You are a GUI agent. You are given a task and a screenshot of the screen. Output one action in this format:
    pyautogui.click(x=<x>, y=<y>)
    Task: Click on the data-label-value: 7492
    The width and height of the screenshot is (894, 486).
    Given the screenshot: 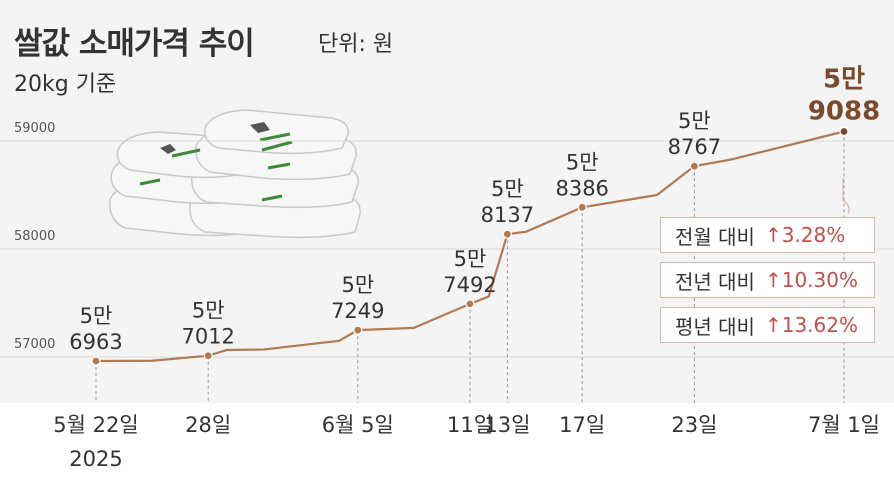 What is the action you would take?
    pyautogui.click(x=469, y=285)
    